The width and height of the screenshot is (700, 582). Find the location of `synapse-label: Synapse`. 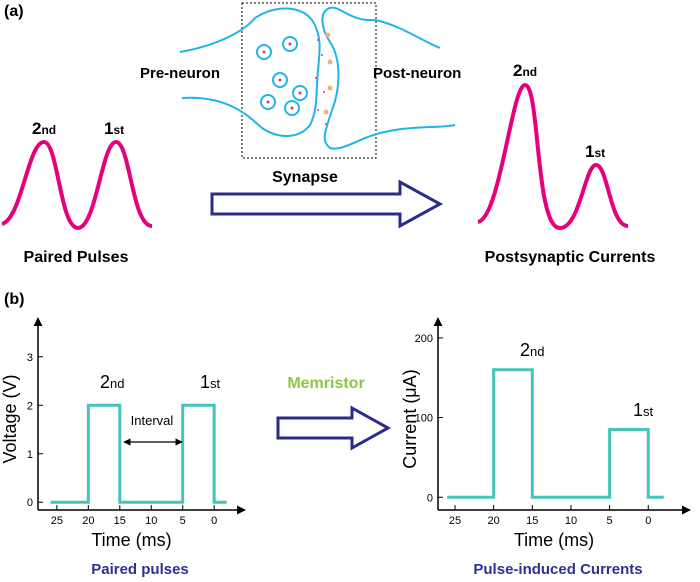

synapse-label: Synapse is located at coordinates (305, 177).